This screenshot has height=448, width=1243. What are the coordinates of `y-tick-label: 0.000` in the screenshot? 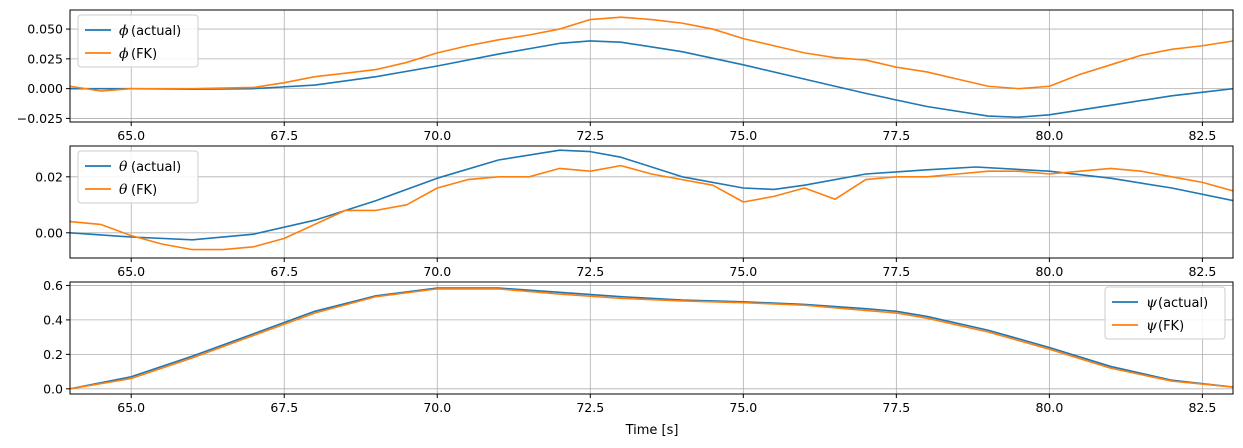 It's located at (45, 88).